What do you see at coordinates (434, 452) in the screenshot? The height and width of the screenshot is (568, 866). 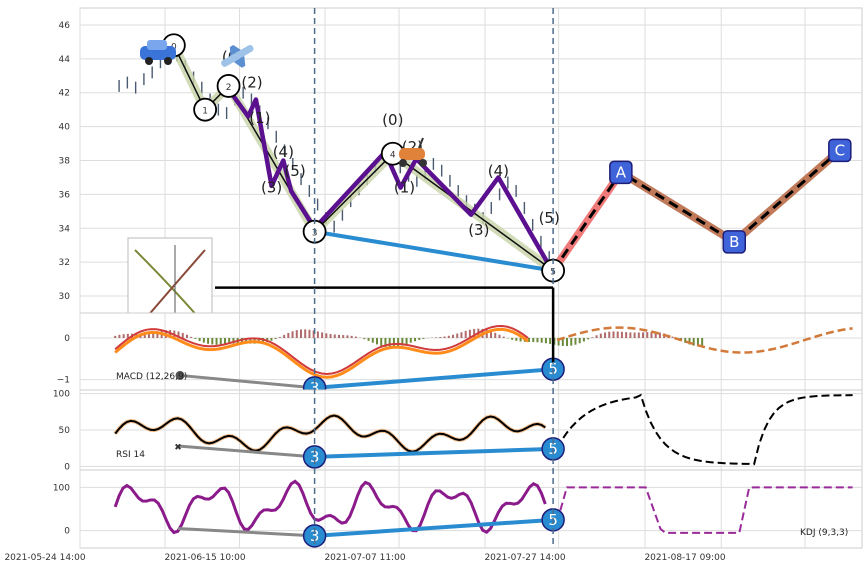 I see `rsi-divergence-line` at bounding box center [434, 452].